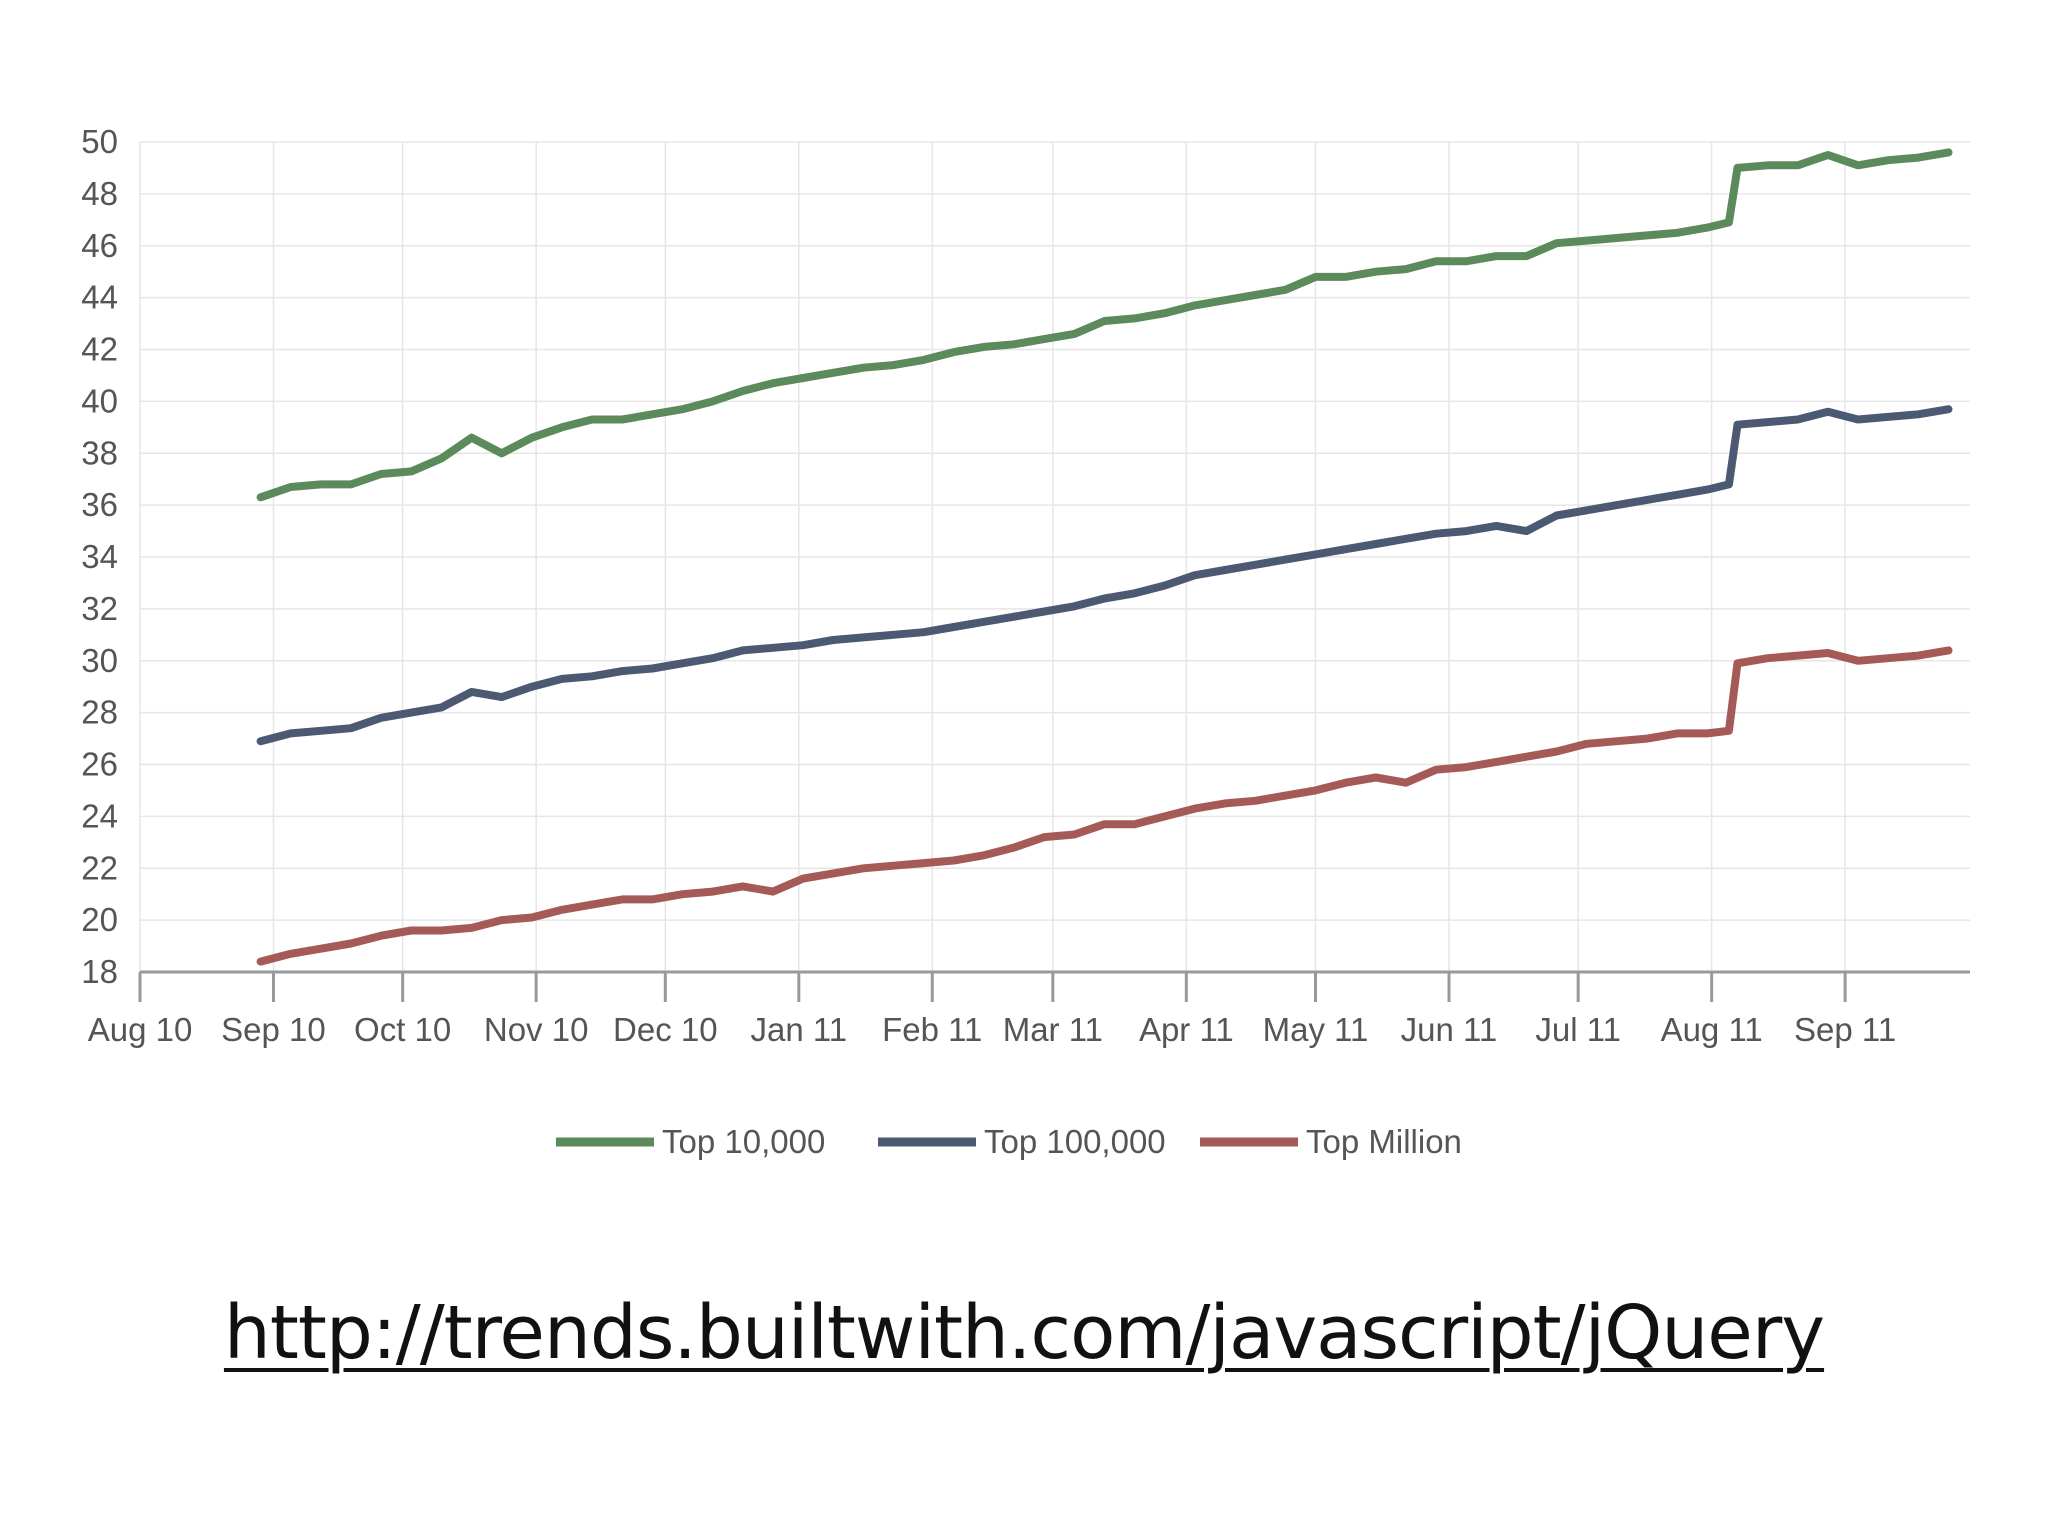  What do you see at coordinates (665, 1029) in the screenshot?
I see `x-tick-label: Dec 10` at bounding box center [665, 1029].